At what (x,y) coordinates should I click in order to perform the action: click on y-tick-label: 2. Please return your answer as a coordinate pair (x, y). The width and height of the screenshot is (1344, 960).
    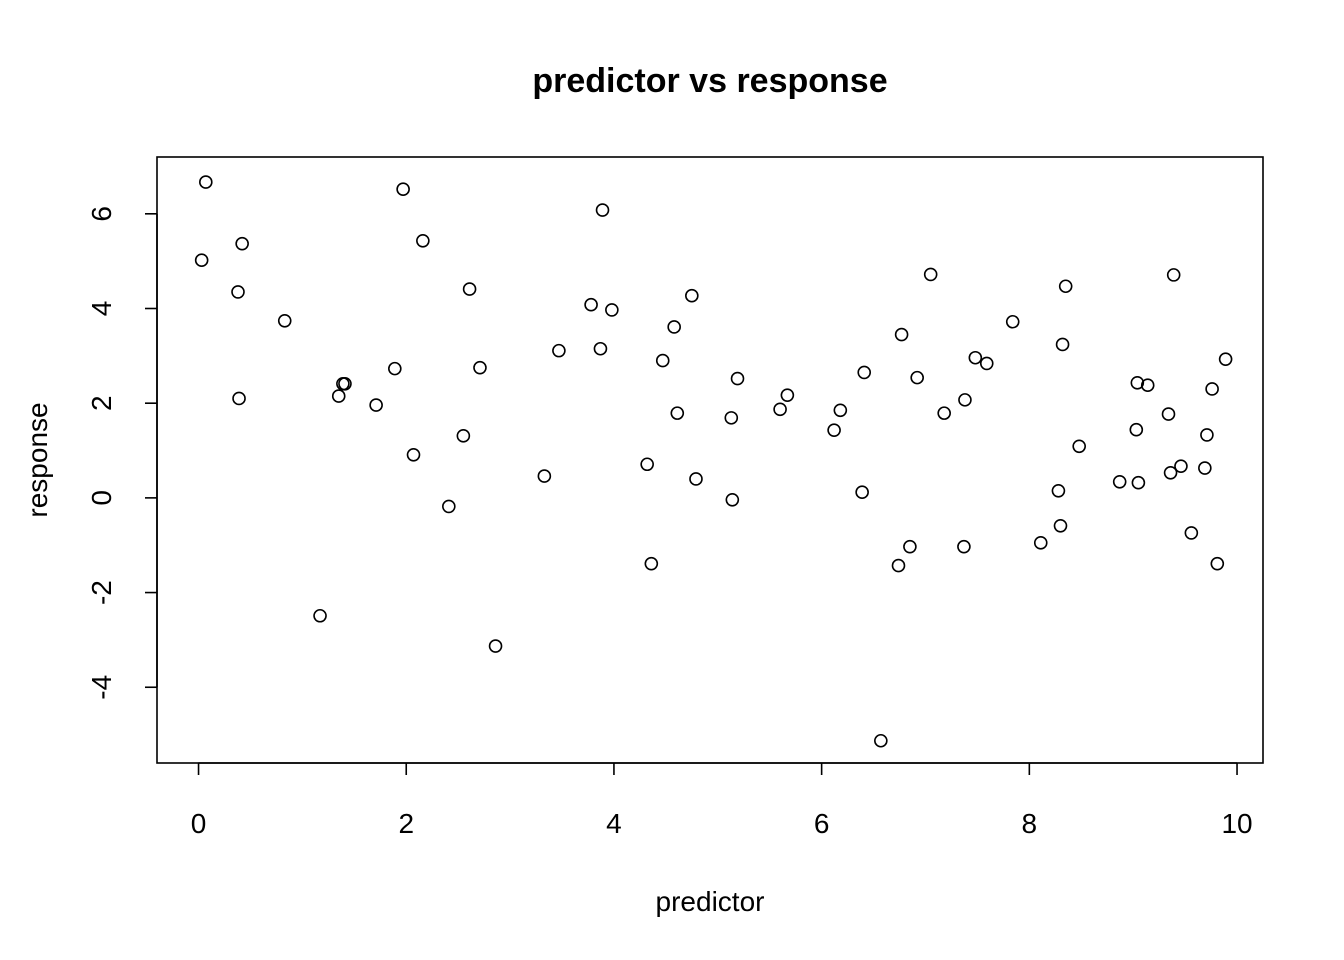
    Looking at the image, I should click on (101, 403).